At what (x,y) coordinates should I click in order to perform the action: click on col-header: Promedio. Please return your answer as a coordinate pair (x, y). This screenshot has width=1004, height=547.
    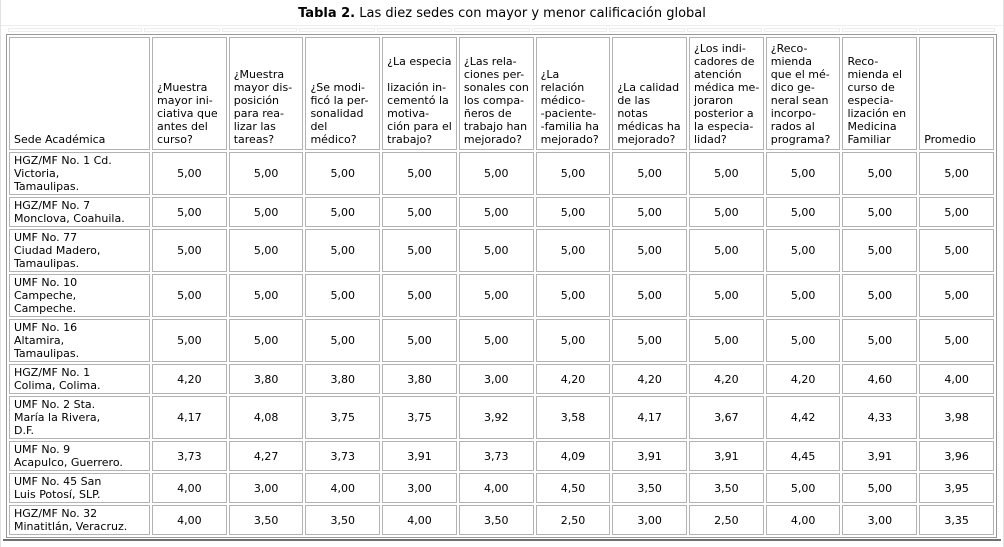
    Looking at the image, I should click on (956, 93).